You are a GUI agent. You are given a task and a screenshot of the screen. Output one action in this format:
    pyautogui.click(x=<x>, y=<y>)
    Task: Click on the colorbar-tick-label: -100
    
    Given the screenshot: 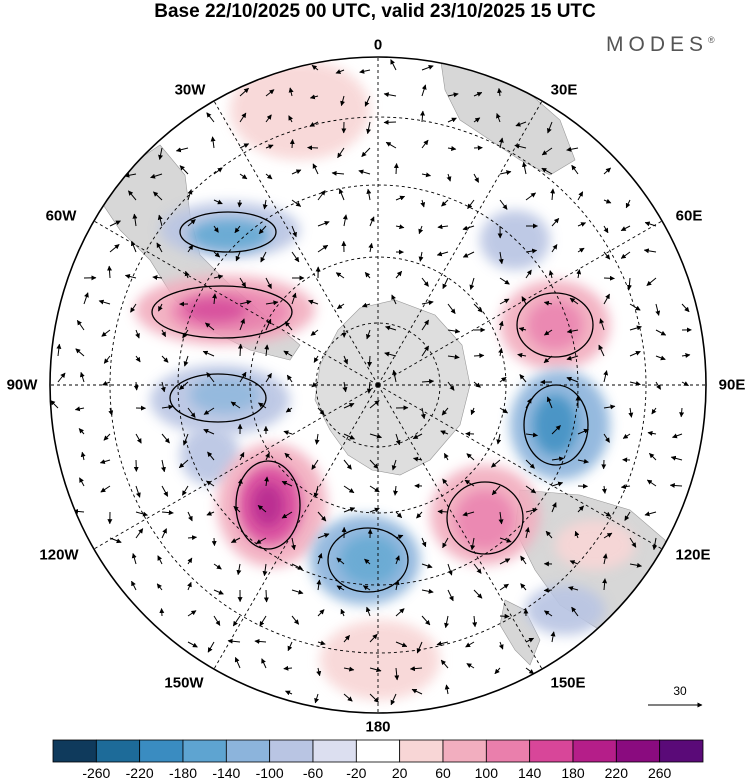 What is the action you would take?
    pyautogui.click(x=269, y=773)
    